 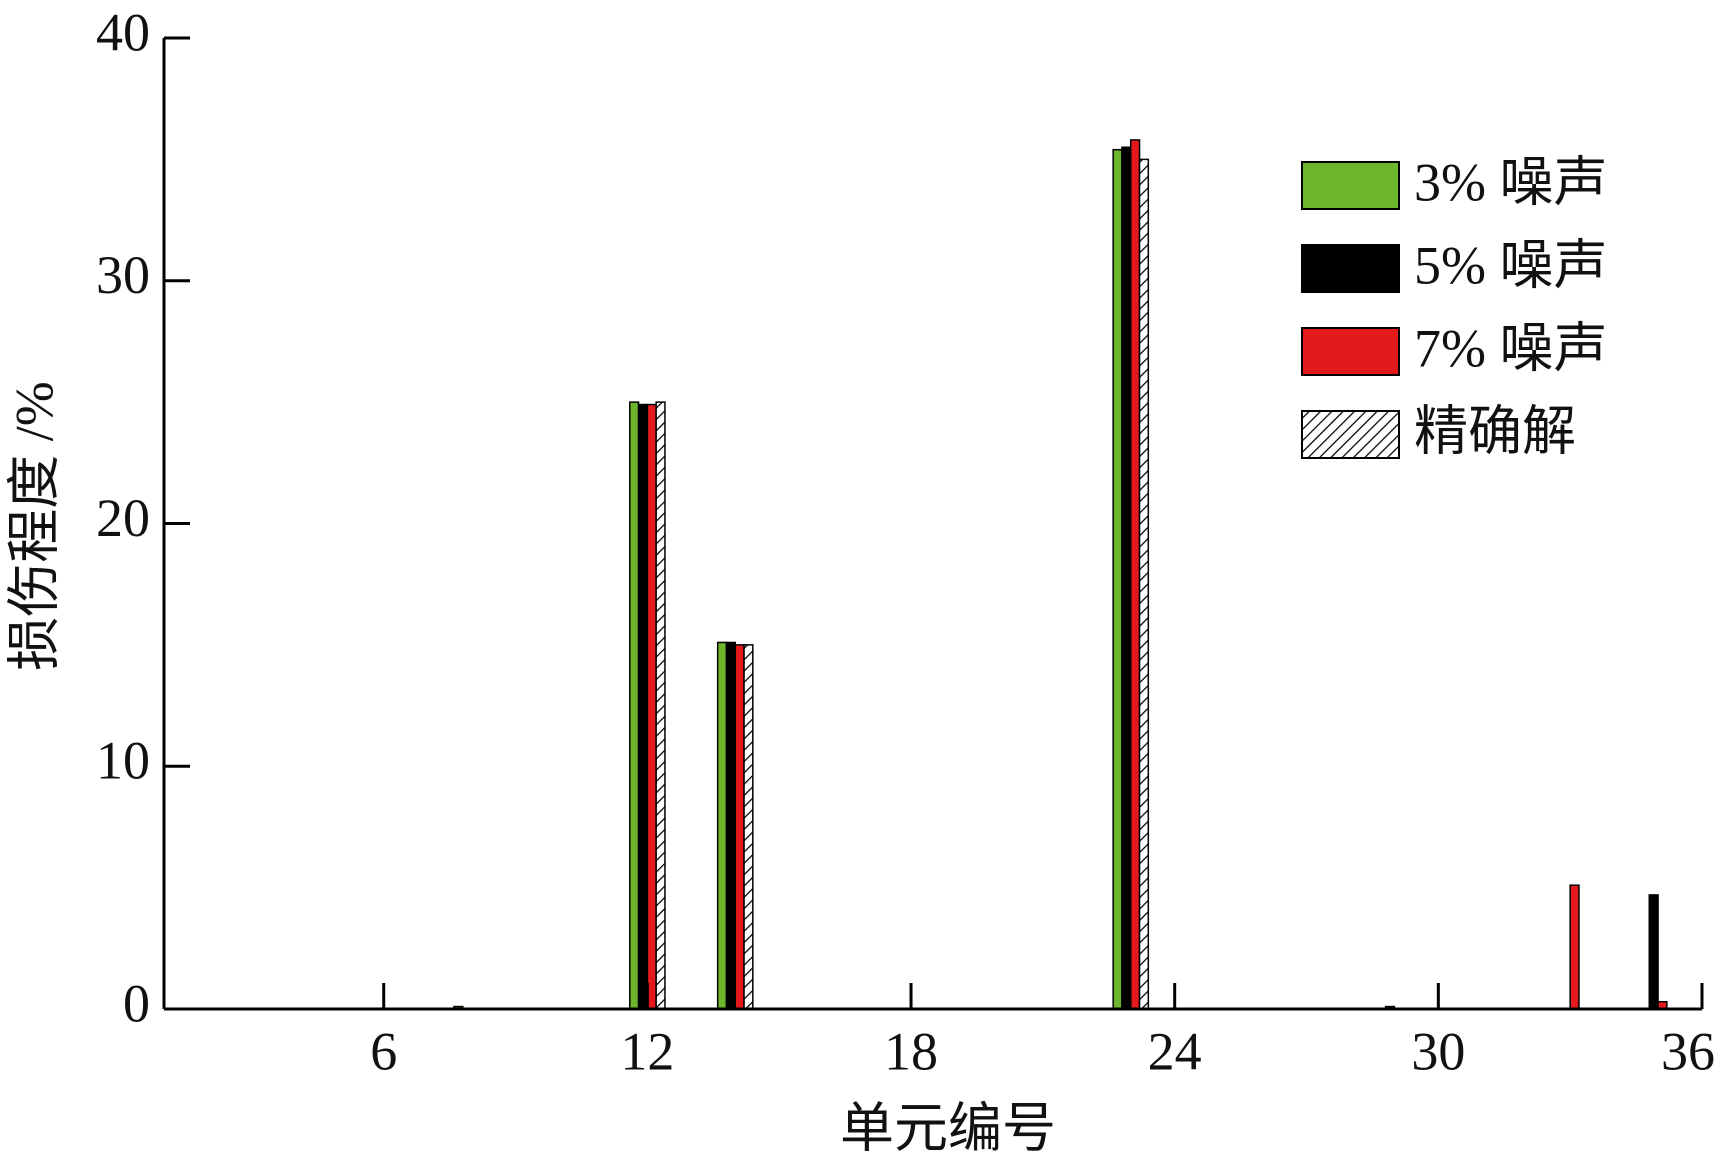 I want to click on legend-label: 7% 噪声, so click(x=1510, y=348).